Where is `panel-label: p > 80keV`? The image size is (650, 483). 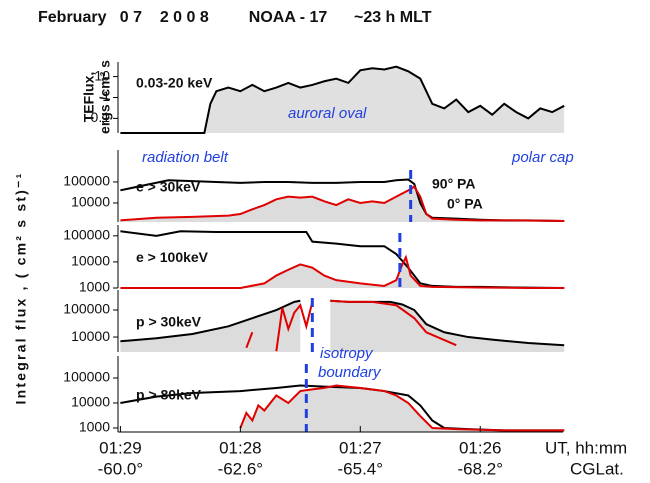
panel-label: p > 80keV is located at coordinates (169, 395).